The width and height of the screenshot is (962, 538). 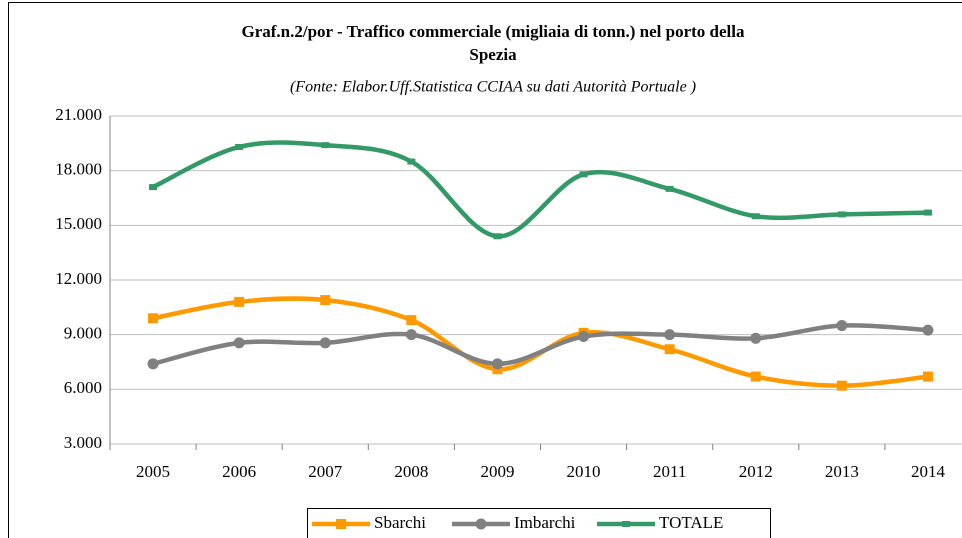 I want to click on x-tick-label: 2014, so click(x=928, y=471).